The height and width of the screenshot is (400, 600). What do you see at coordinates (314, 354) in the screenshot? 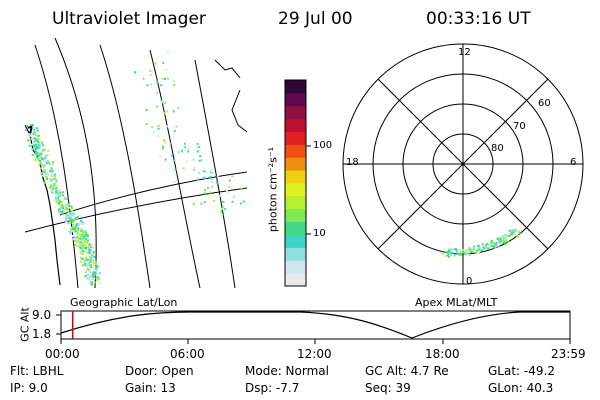
I see `time-tick-1200: 12:00` at bounding box center [314, 354].